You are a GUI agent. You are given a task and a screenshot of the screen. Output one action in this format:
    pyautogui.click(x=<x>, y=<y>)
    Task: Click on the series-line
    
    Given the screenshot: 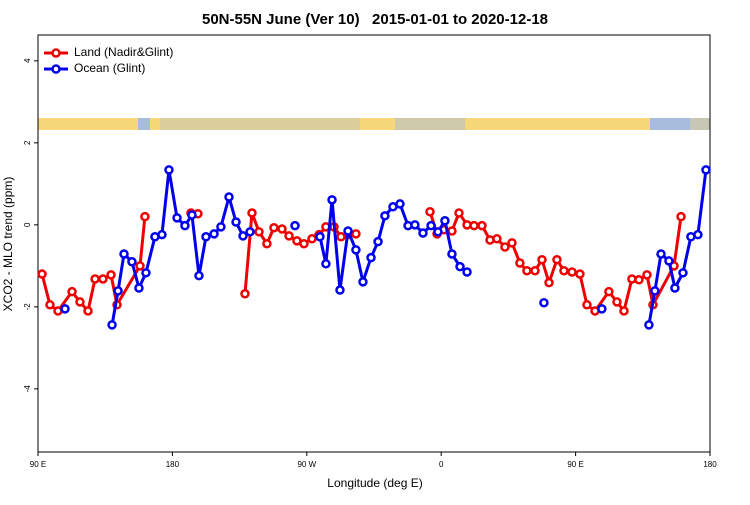 What is the action you would take?
    pyautogui.click(x=393, y=245)
    